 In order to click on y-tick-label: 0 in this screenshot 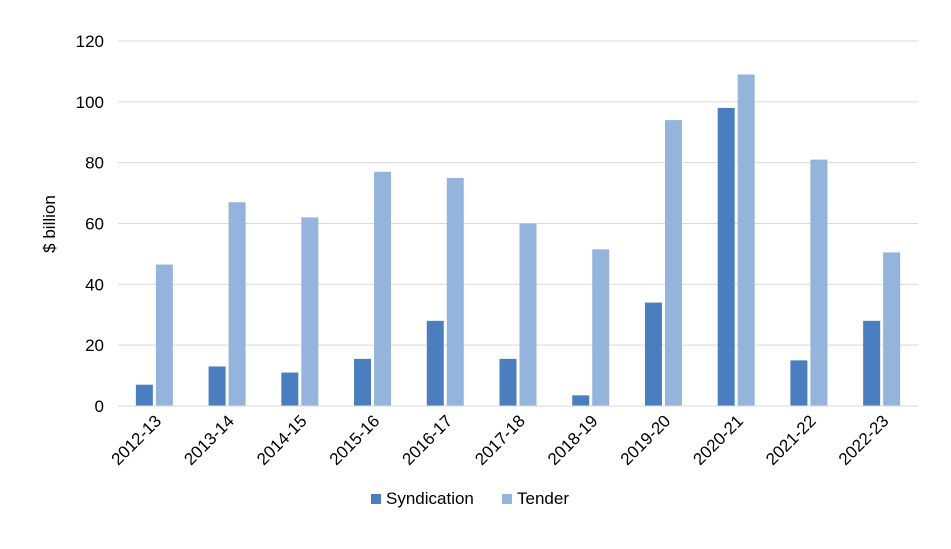, I will do `click(99, 406)`.